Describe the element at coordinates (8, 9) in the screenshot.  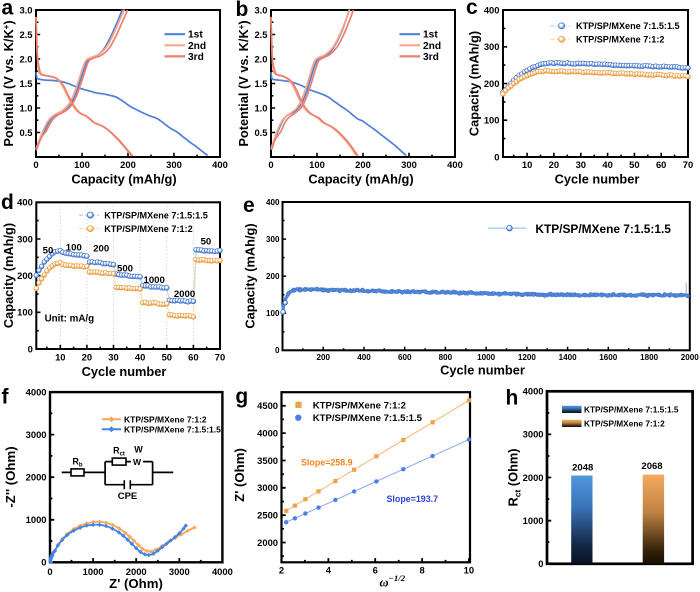
I see `svg-text: a` at that location.